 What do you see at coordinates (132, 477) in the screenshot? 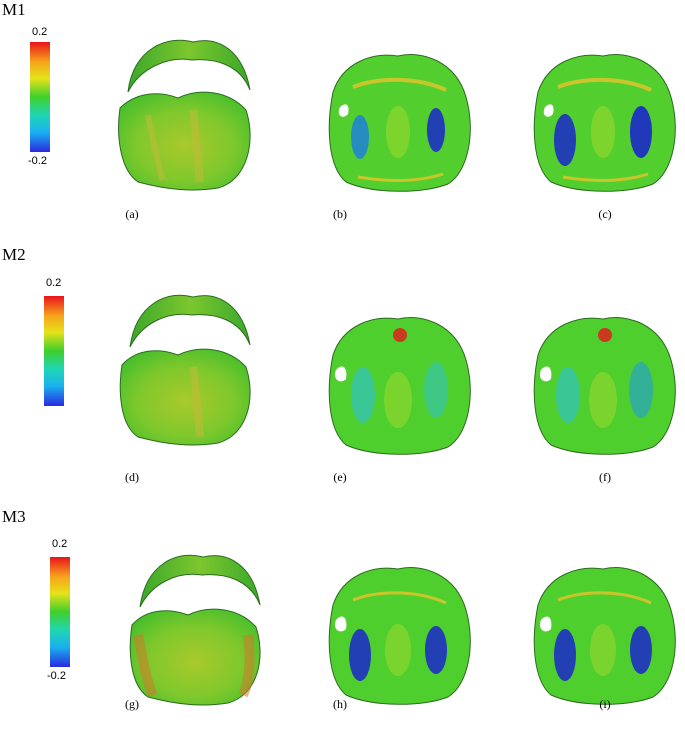
I see `panel-caption: (d)` at bounding box center [132, 477].